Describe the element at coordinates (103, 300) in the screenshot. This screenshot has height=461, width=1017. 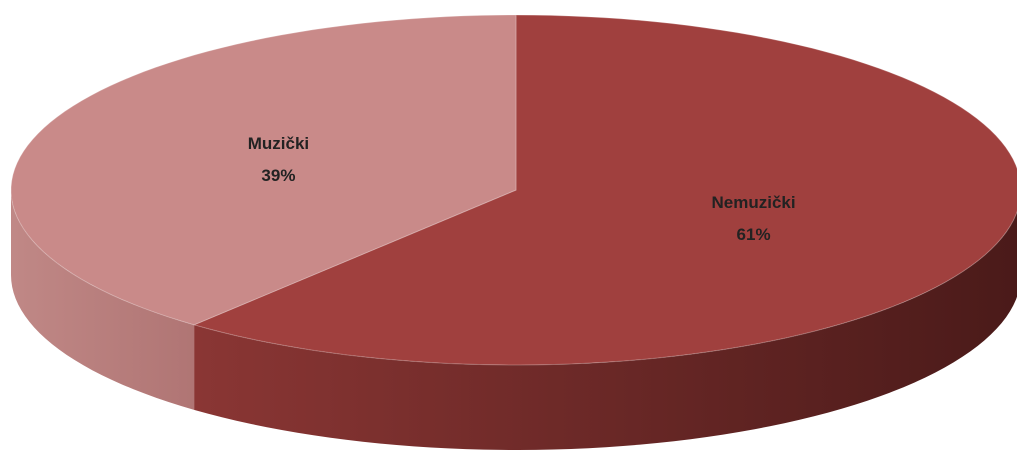
I see `pie-side` at that location.